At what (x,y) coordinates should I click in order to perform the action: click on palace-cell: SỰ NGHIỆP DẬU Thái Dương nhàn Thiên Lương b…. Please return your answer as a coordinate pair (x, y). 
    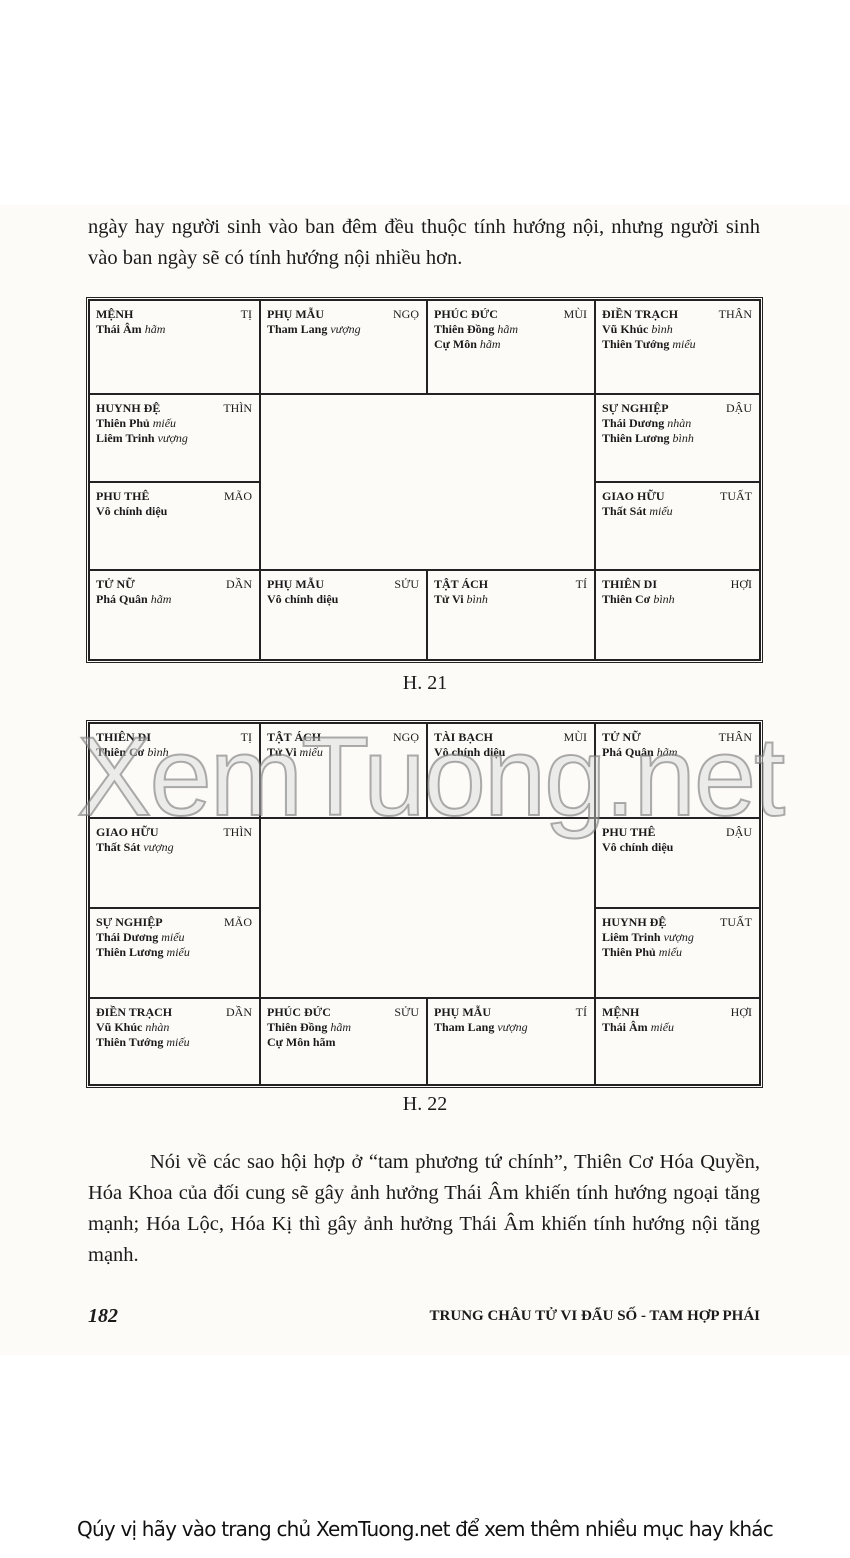
    Looking at the image, I should click on (677, 438).